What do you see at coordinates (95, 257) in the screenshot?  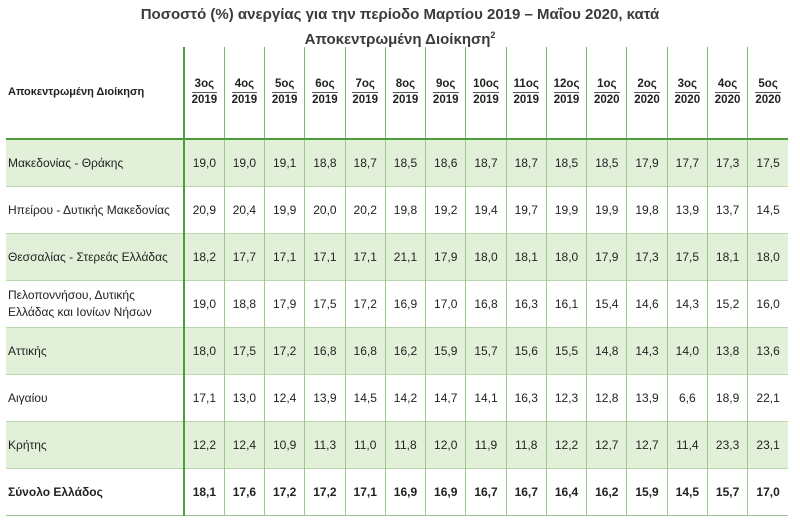 I see `row-label: Θεσσαλίας - Στερεάς Ελλάδας` at bounding box center [95, 257].